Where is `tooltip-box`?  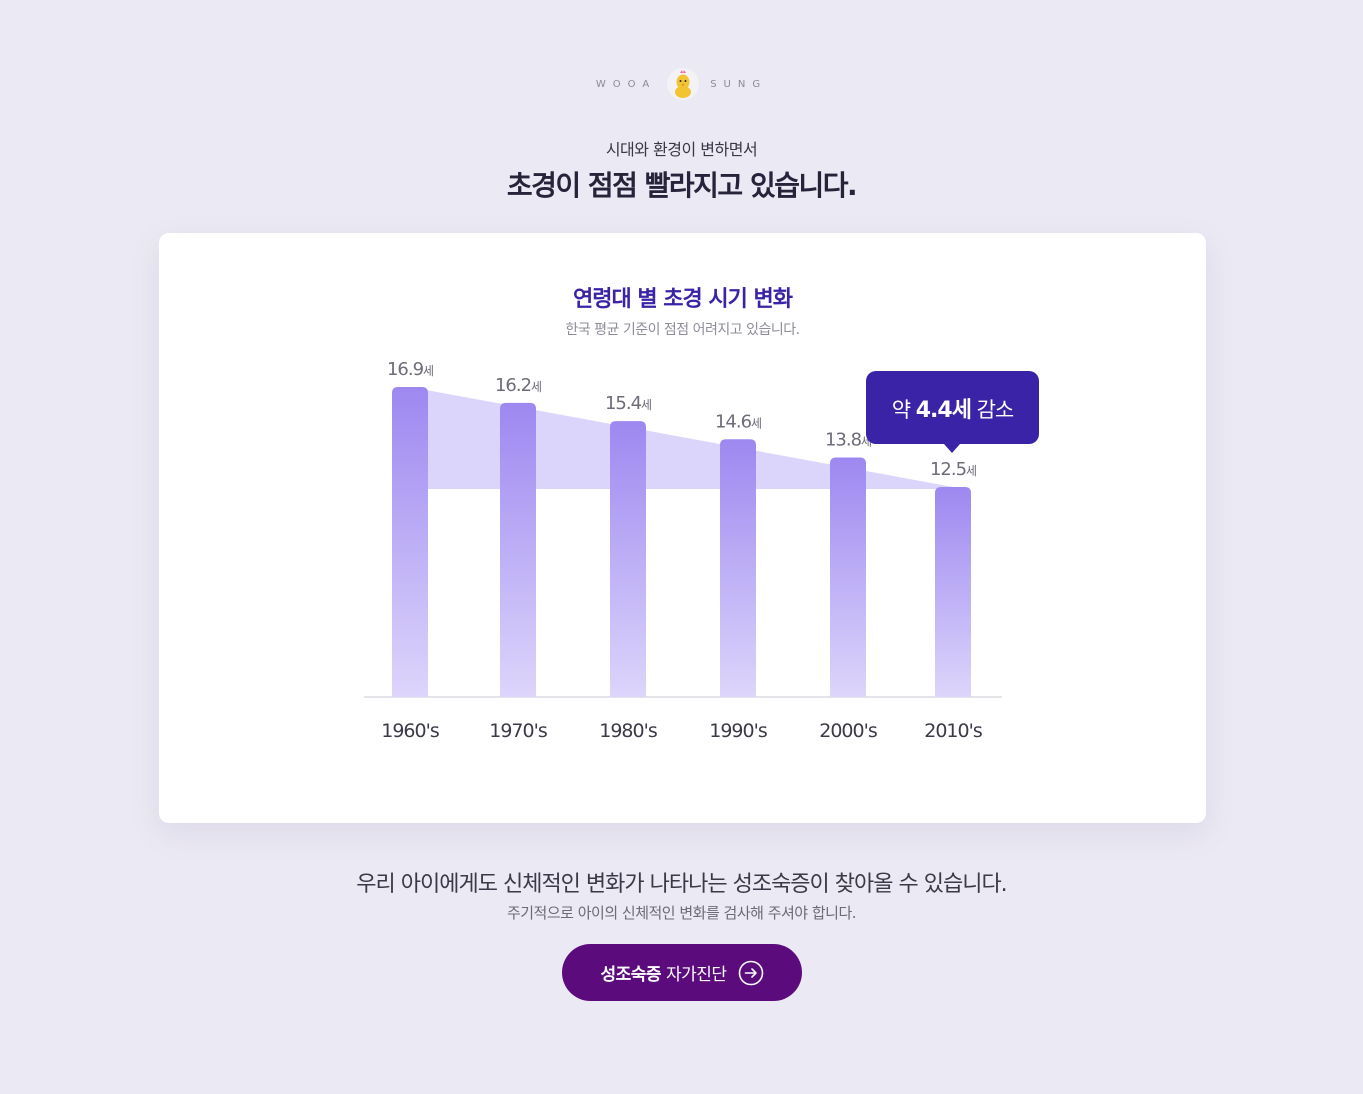
tooltip-box is located at coordinates (952, 407).